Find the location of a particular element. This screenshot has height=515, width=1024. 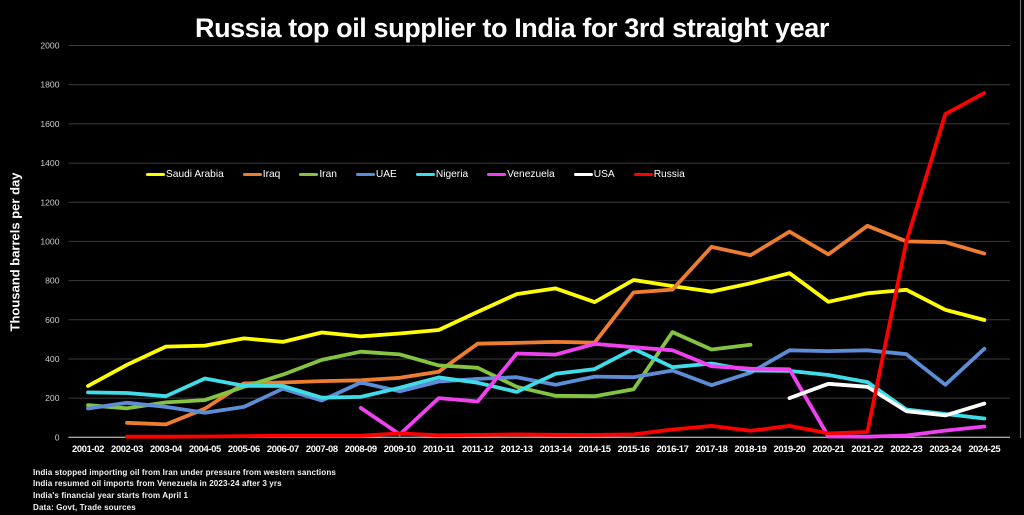

x-tick-label-2019-20: 2019-20 is located at coordinates (789, 448).